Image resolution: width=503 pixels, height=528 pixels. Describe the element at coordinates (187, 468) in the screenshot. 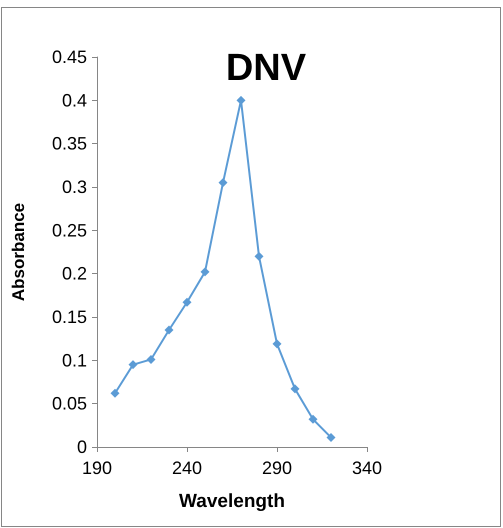

I see `x-tick-label: 240` at that location.